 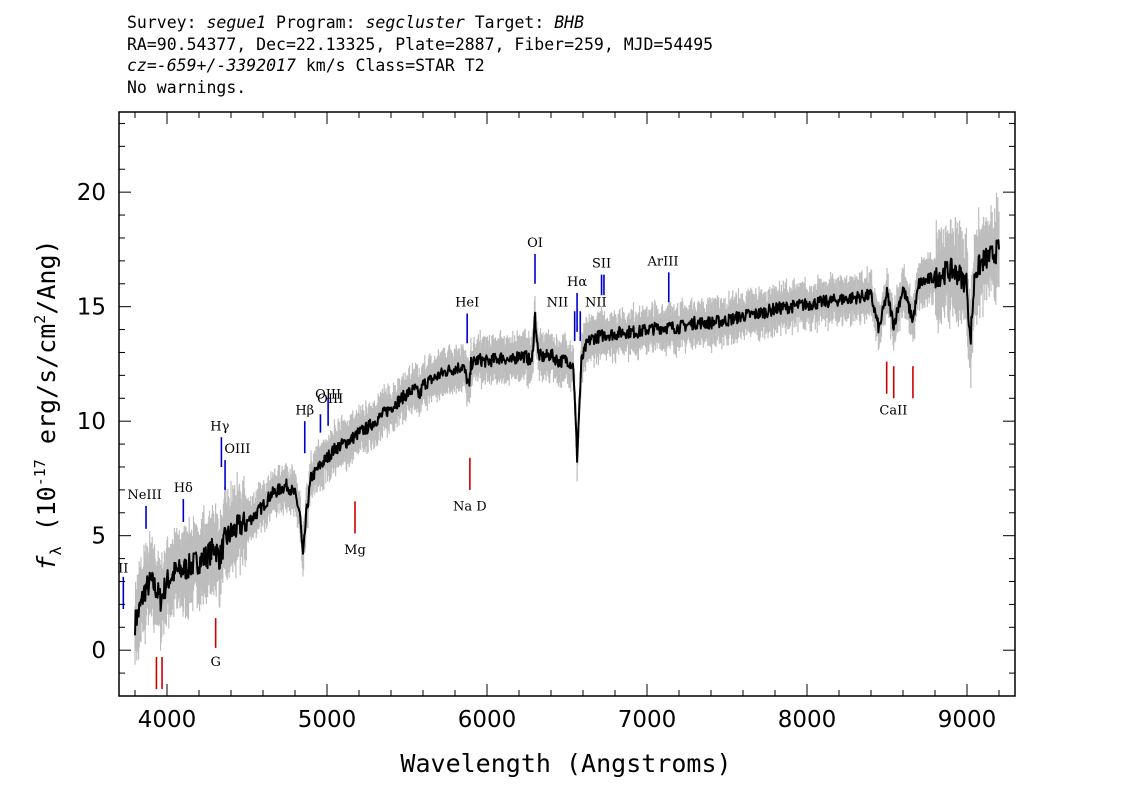 What do you see at coordinates (219, 426) in the screenshot?
I see `line-label: Hγ` at bounding box center [219, 426].